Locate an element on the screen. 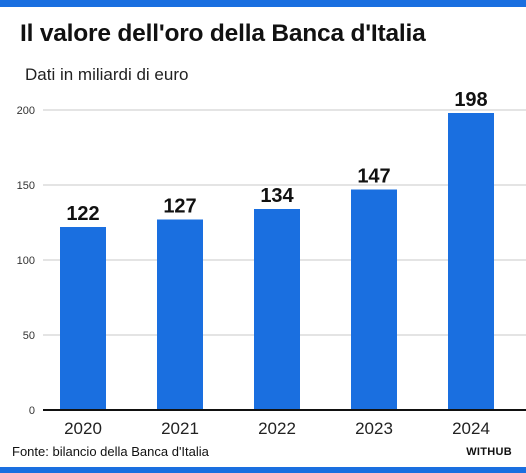 This screenshot has width=526, height=473. y-tick-label: 200 is located at coordinates (26, 111).